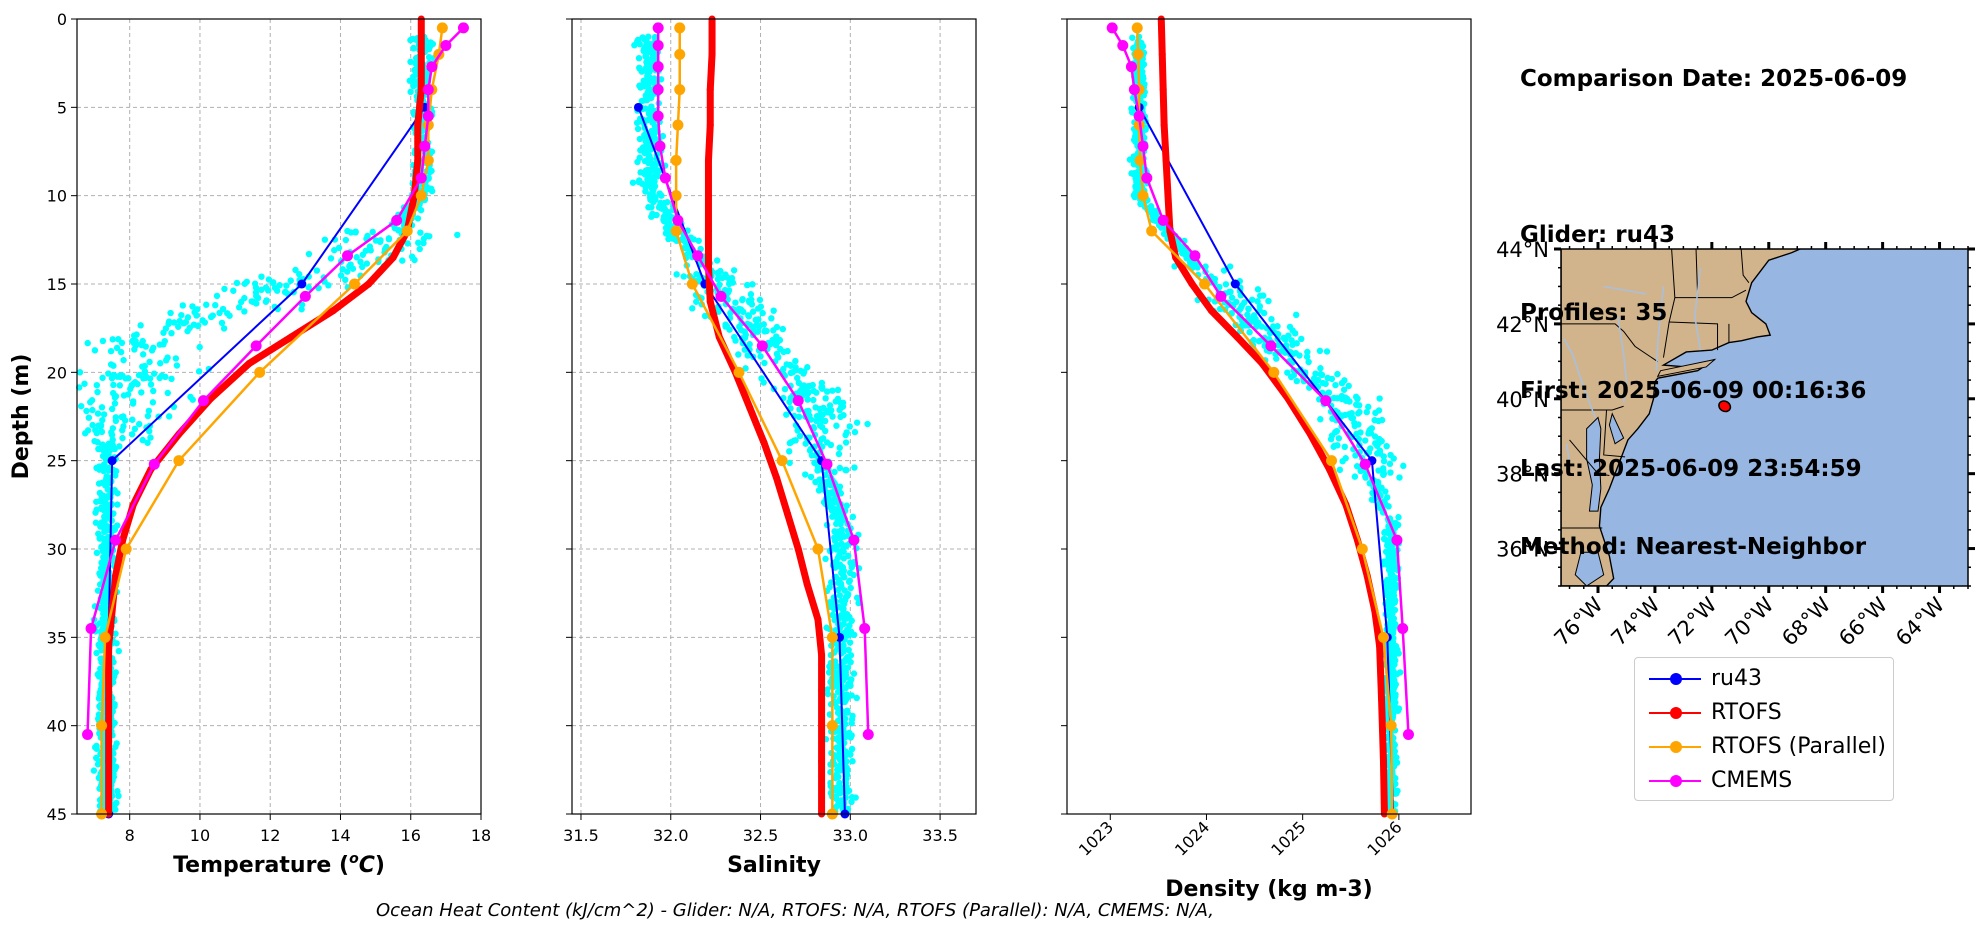 The width and height of the screenshot is (1979, 934). I want to click on series-line, so click(1264, 421).